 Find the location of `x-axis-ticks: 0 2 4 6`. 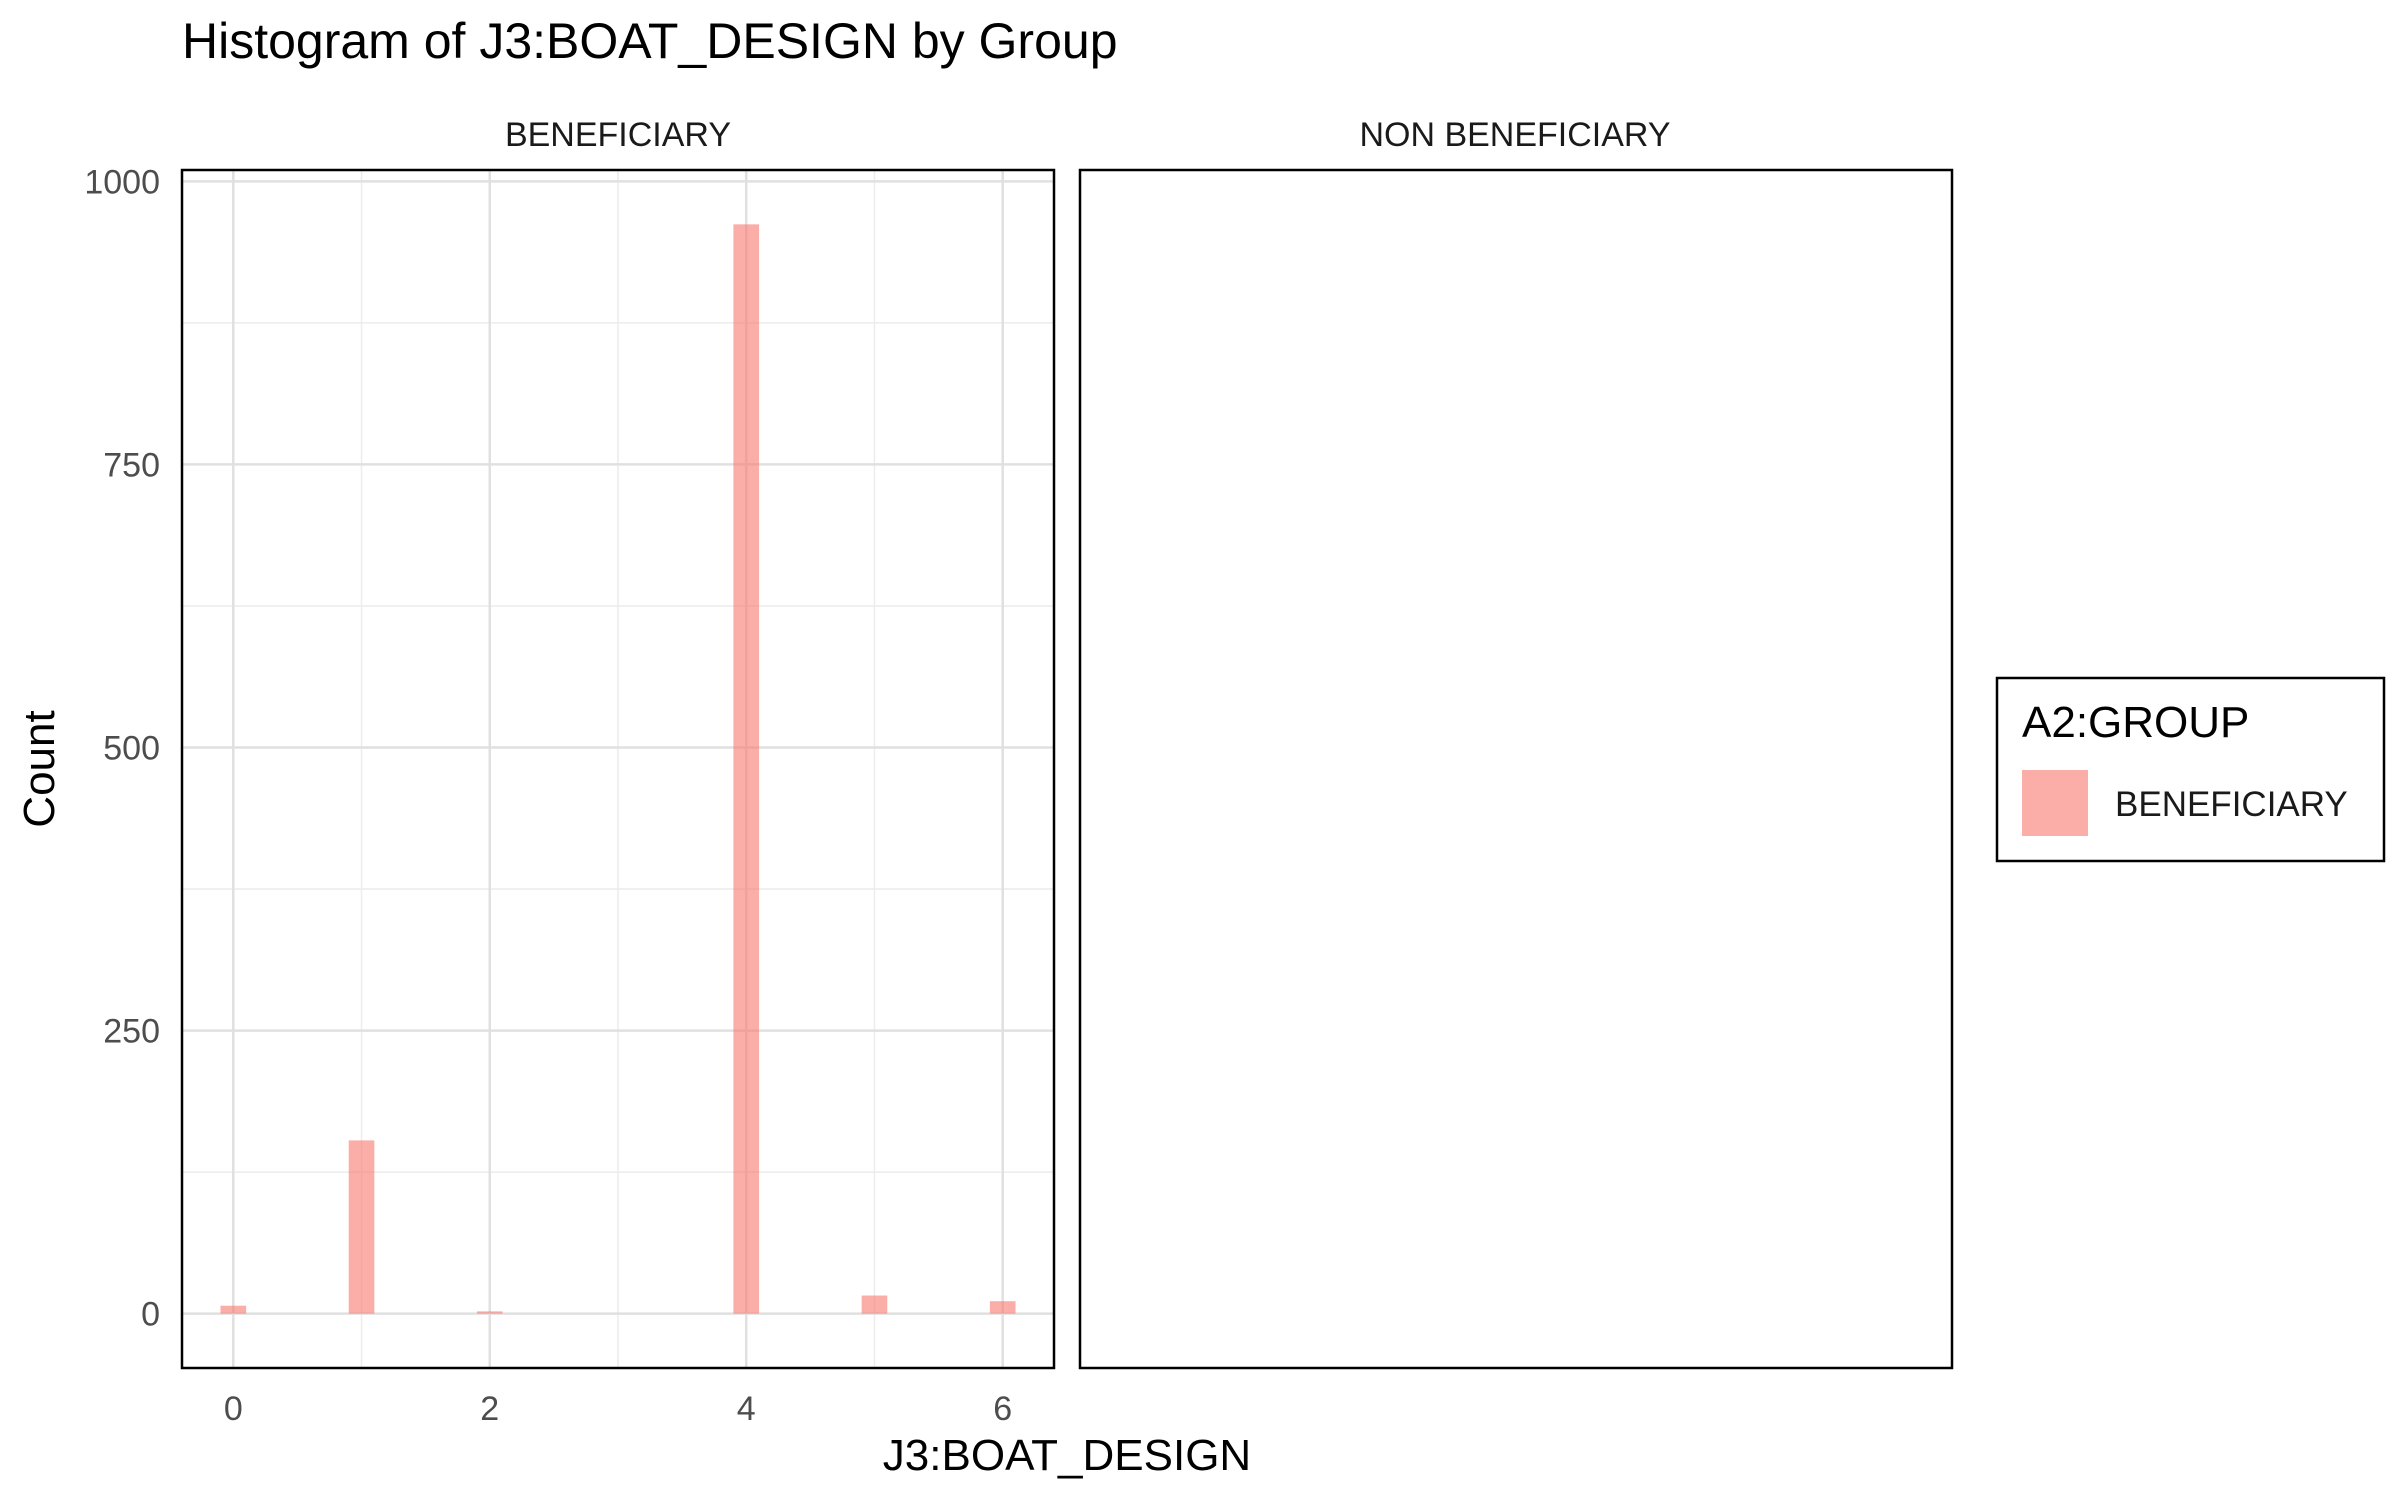

x-axis-ticks: 0 2 4 6 is located at coordinates (618, 1409).